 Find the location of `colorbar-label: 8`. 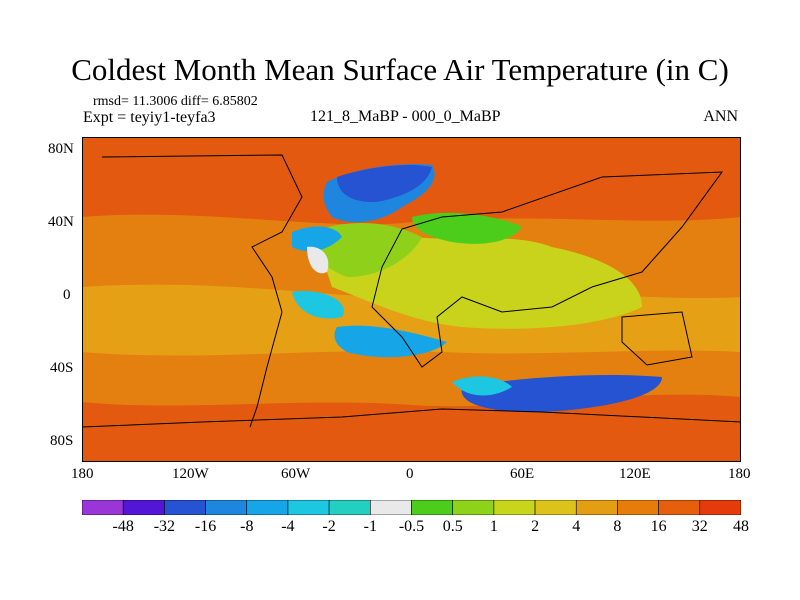

colorbar-label: 8 is located at coordinates (617, 526).